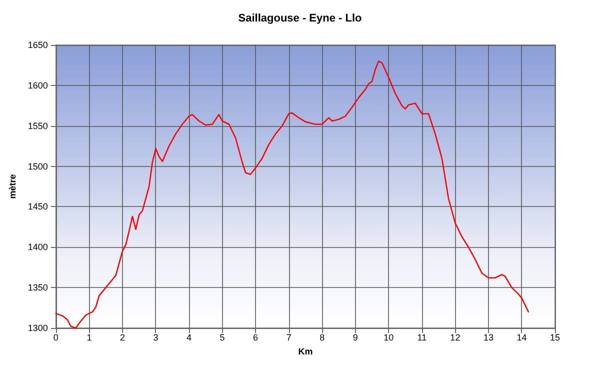  What do you see at coordinates (422, 337) in the screenshot?
I see `x-tick-label: 11` at bounding box center [422, 337].